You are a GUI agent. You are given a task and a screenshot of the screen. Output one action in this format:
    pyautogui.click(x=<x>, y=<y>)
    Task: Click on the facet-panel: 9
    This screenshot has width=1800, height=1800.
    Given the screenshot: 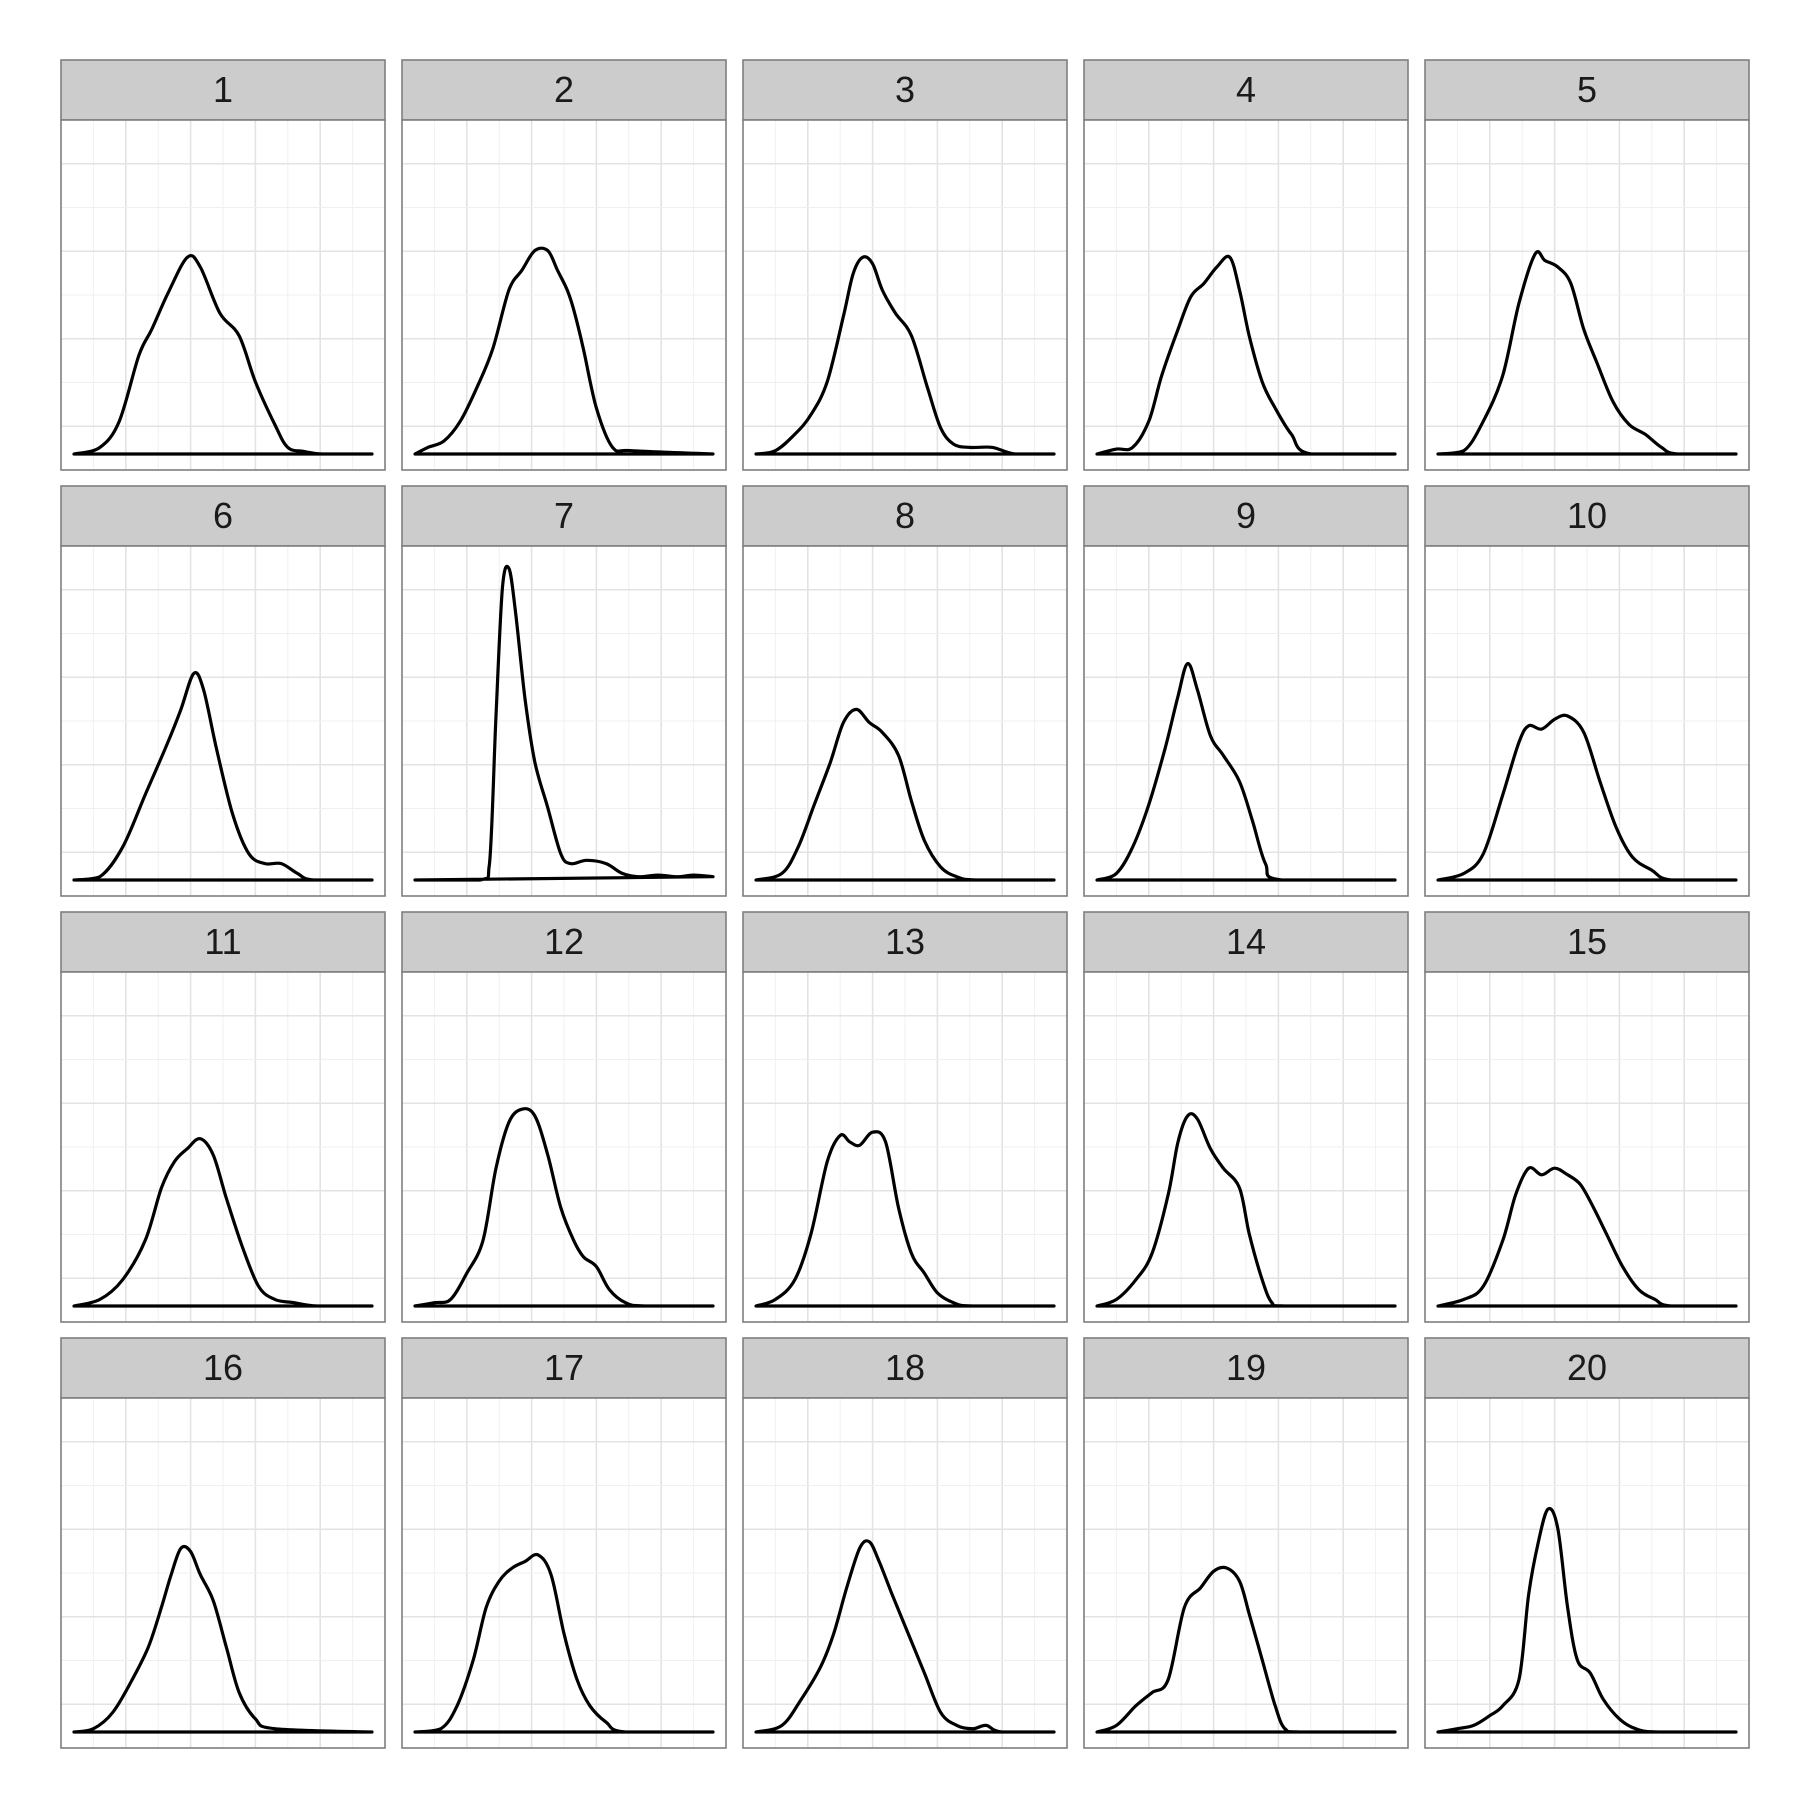 What is the action you would take?
    pyautogui.click(x=1246, y=691)
    